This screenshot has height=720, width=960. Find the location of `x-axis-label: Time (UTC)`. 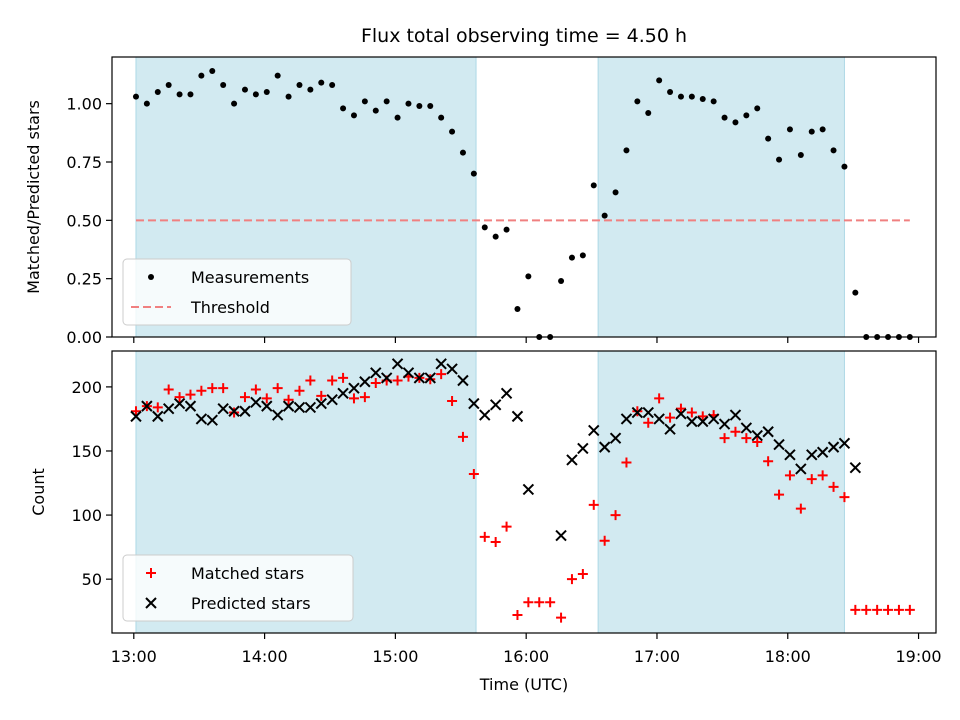

x-axis-label: Time (UTC) is located at coordinates (523, 684).